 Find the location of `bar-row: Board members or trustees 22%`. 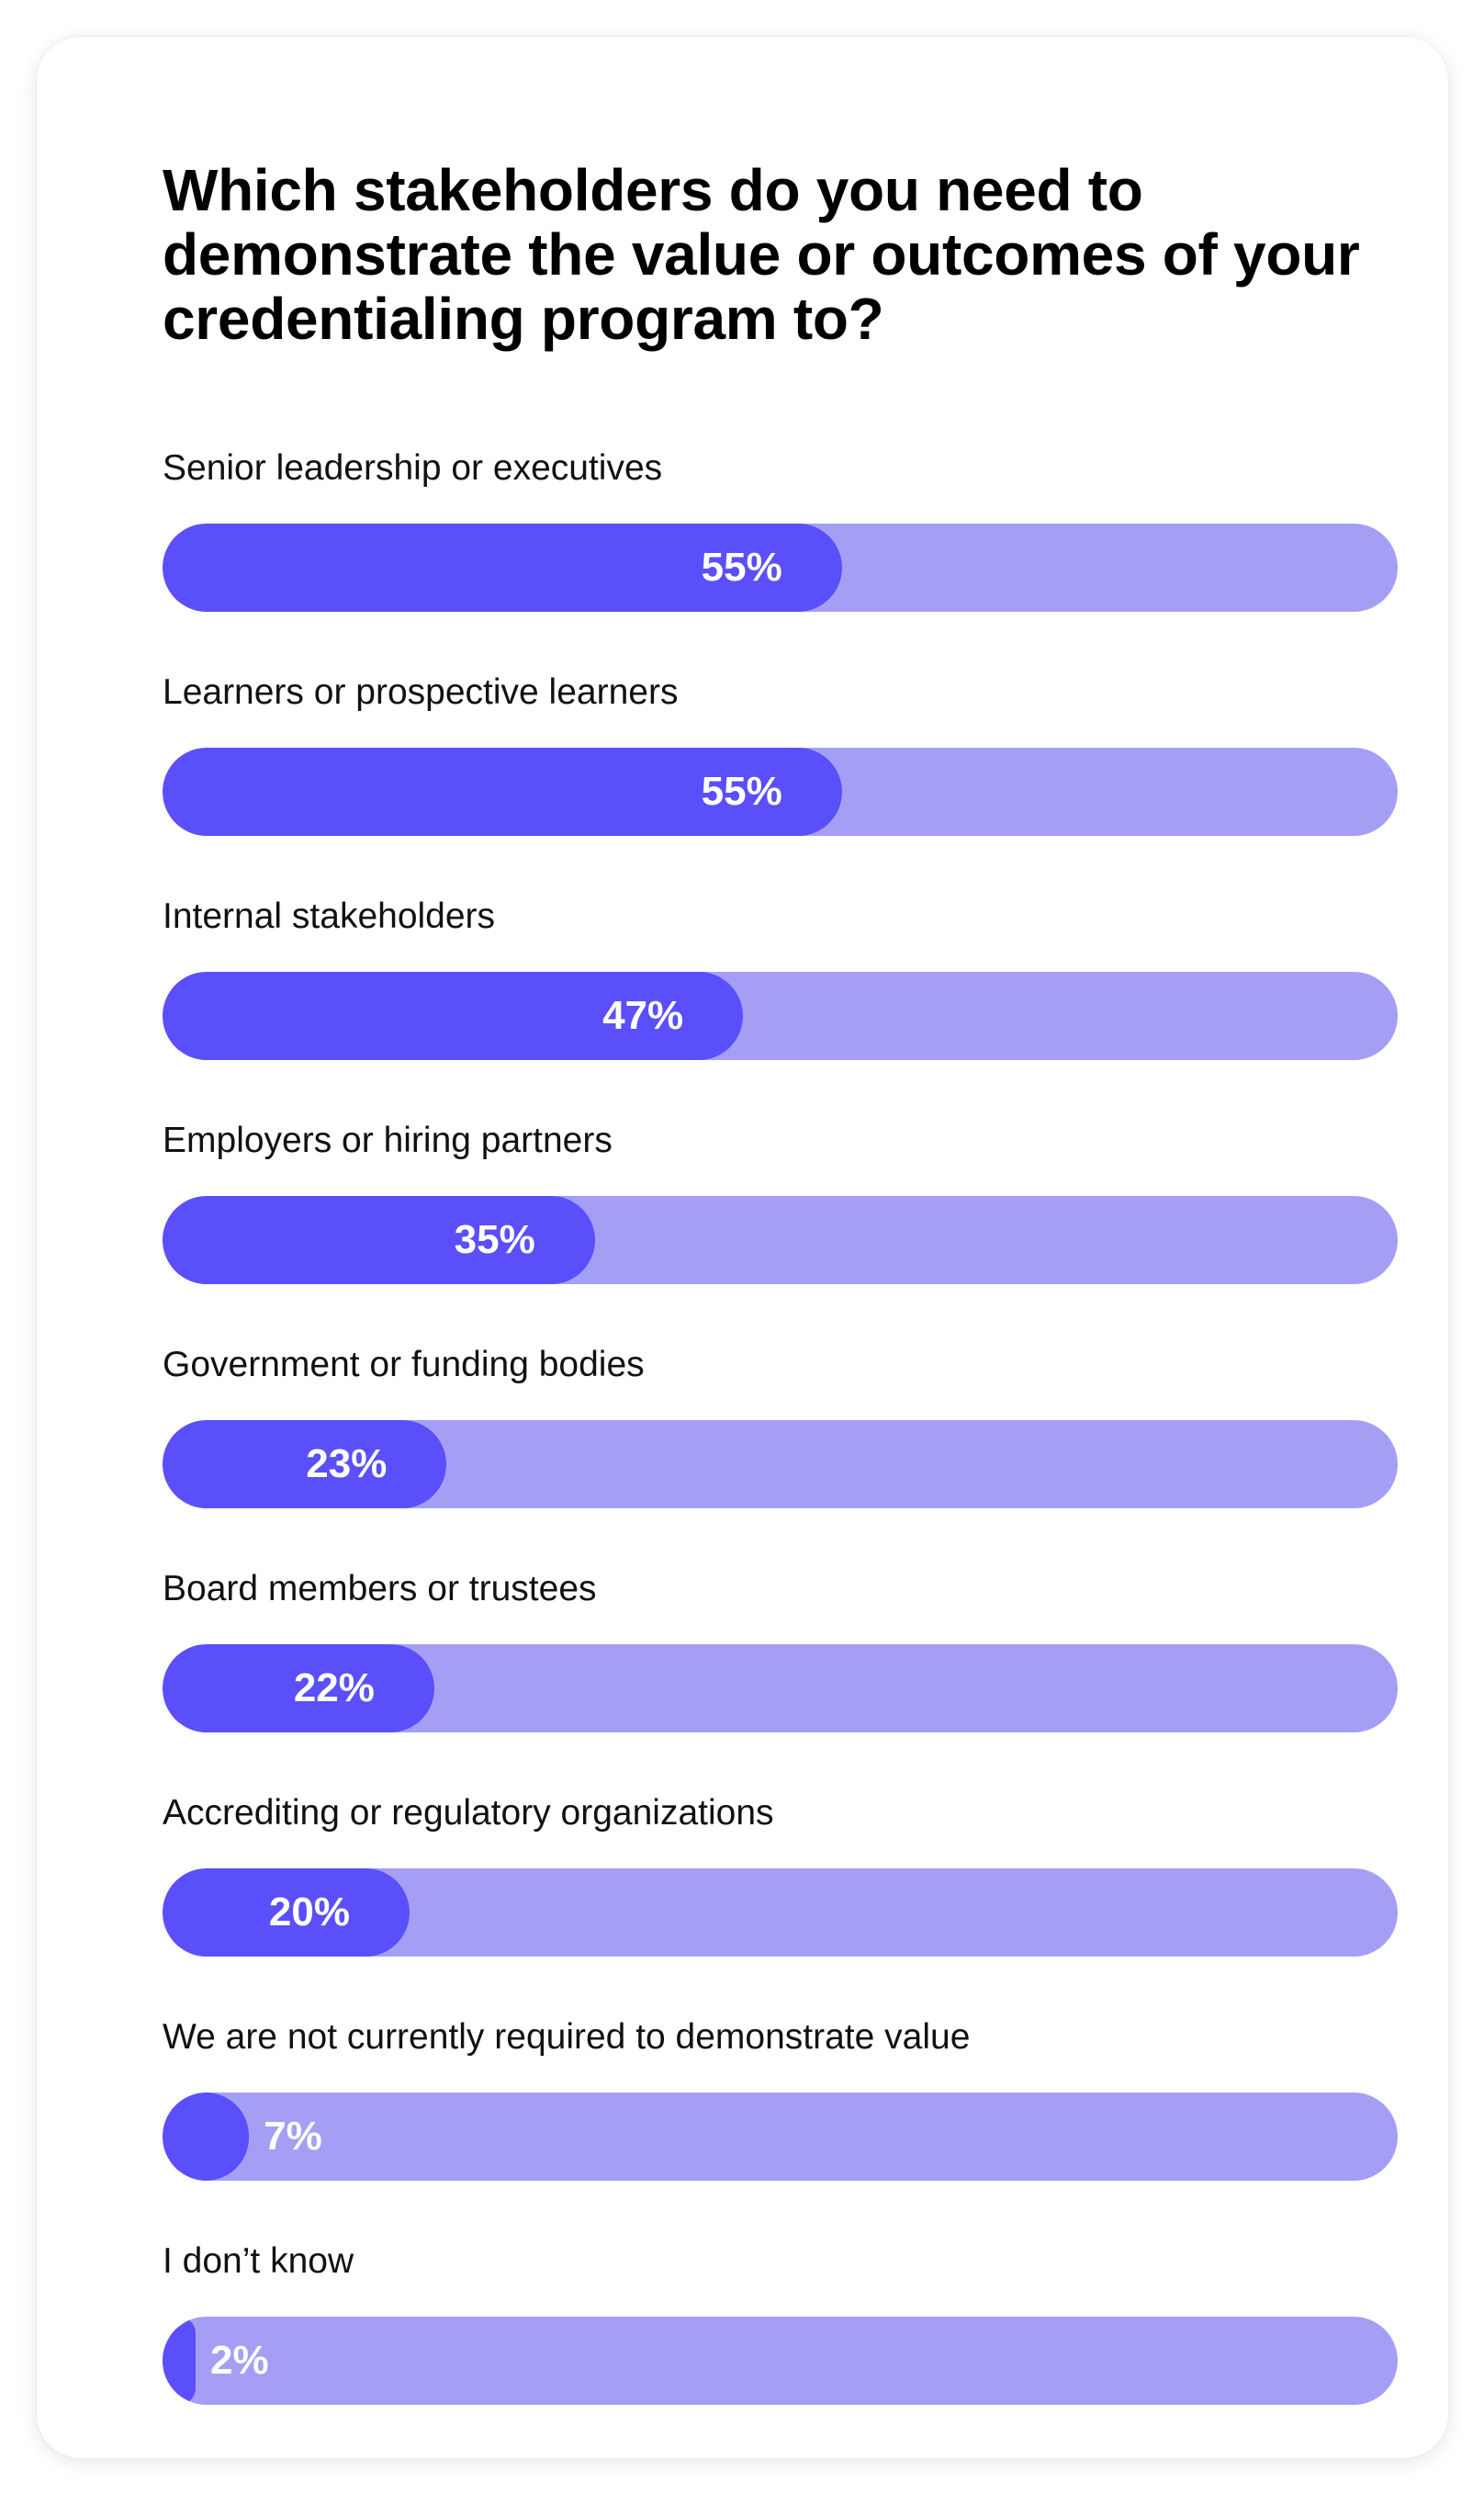

bar-row: Board members or trustees 22% is located at coordinates (781, 1664).